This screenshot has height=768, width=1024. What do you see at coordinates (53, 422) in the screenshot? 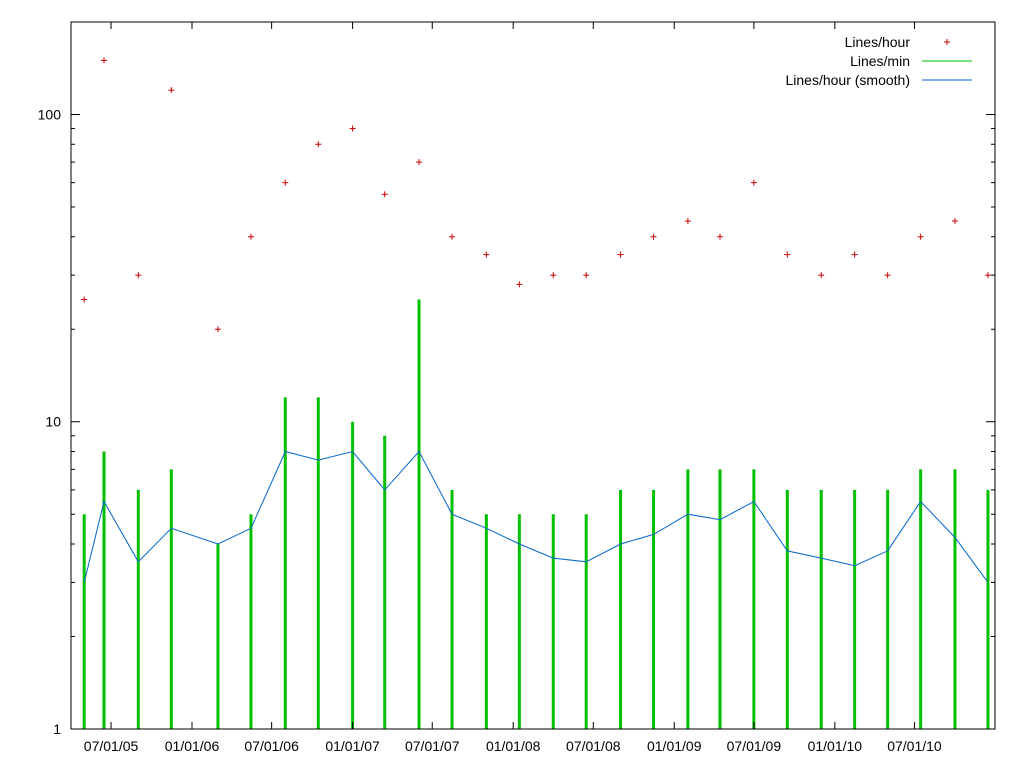
I see `y-tick-label: 10` at bounding box center [53, 422].